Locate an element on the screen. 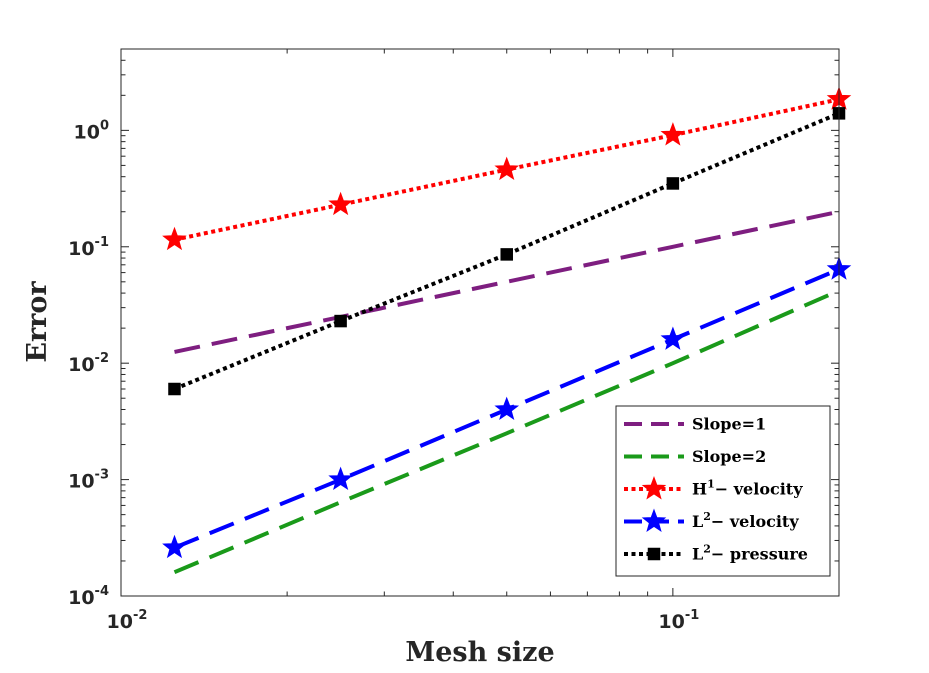  y-tick-label: 10⁻¹ is located at coordinates (88, 247).